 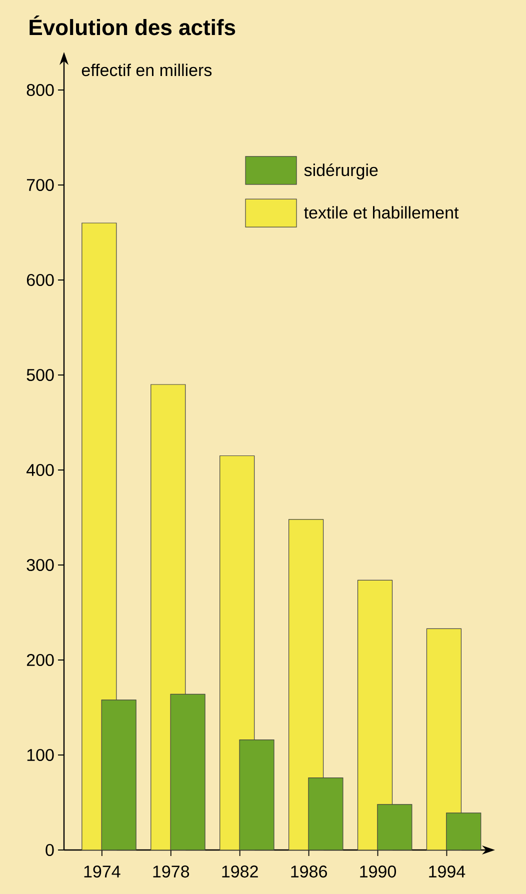 I want to click on y-tick-label: 800, so click(x=40, y=90).